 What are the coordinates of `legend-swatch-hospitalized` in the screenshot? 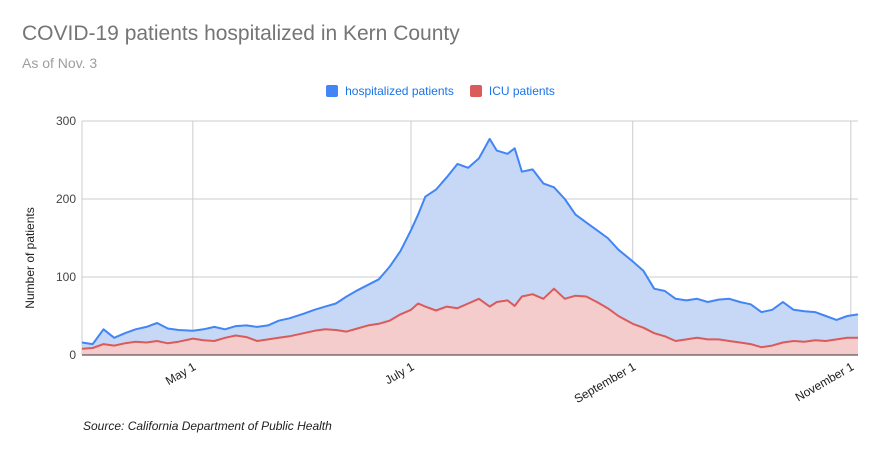 It's located at (332, 91).